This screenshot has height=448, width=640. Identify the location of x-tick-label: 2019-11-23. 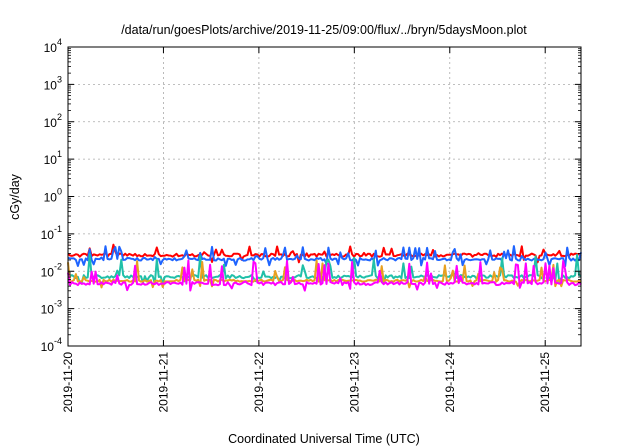
(354, 382).